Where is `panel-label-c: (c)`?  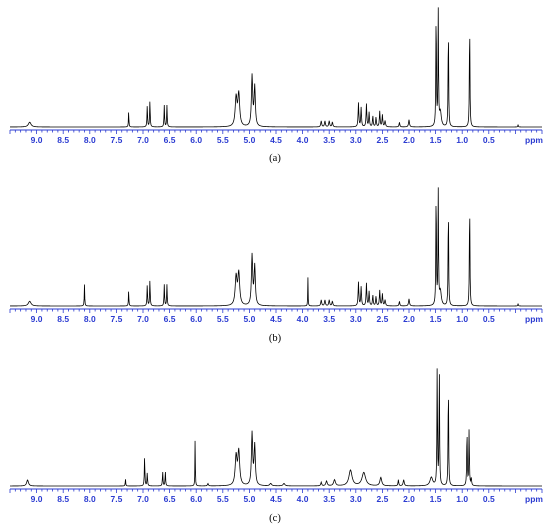 panel-label-c: (c) is located at coordinates (275, 518).